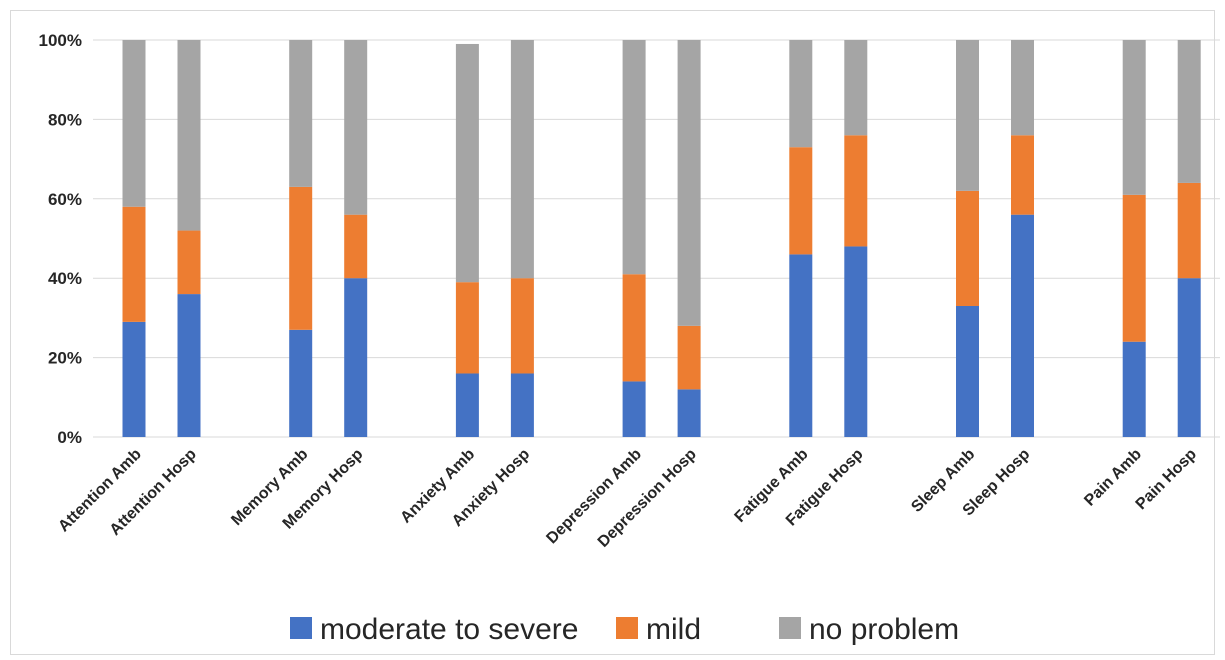  Describe the element at coordinates (856, 191) in the screenshot. I see `bar-mild-fatigue-hosp` at that location.